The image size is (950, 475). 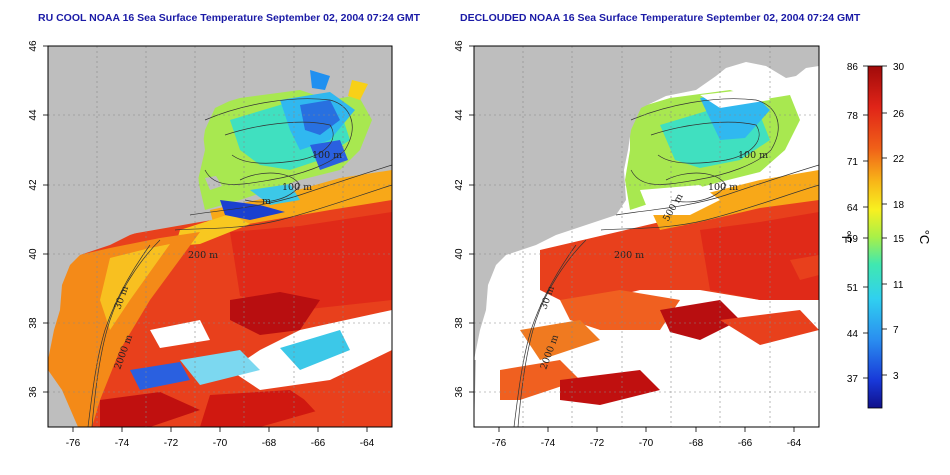 I want to click on celsius-tick-label: 22, so click(x=899, y=159).